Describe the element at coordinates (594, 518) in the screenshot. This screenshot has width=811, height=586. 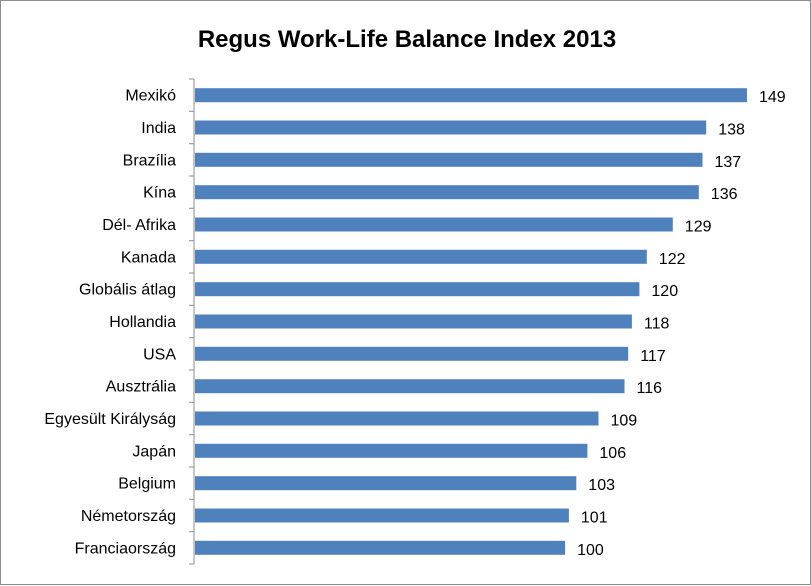
I see `data-label: 101` at that location.